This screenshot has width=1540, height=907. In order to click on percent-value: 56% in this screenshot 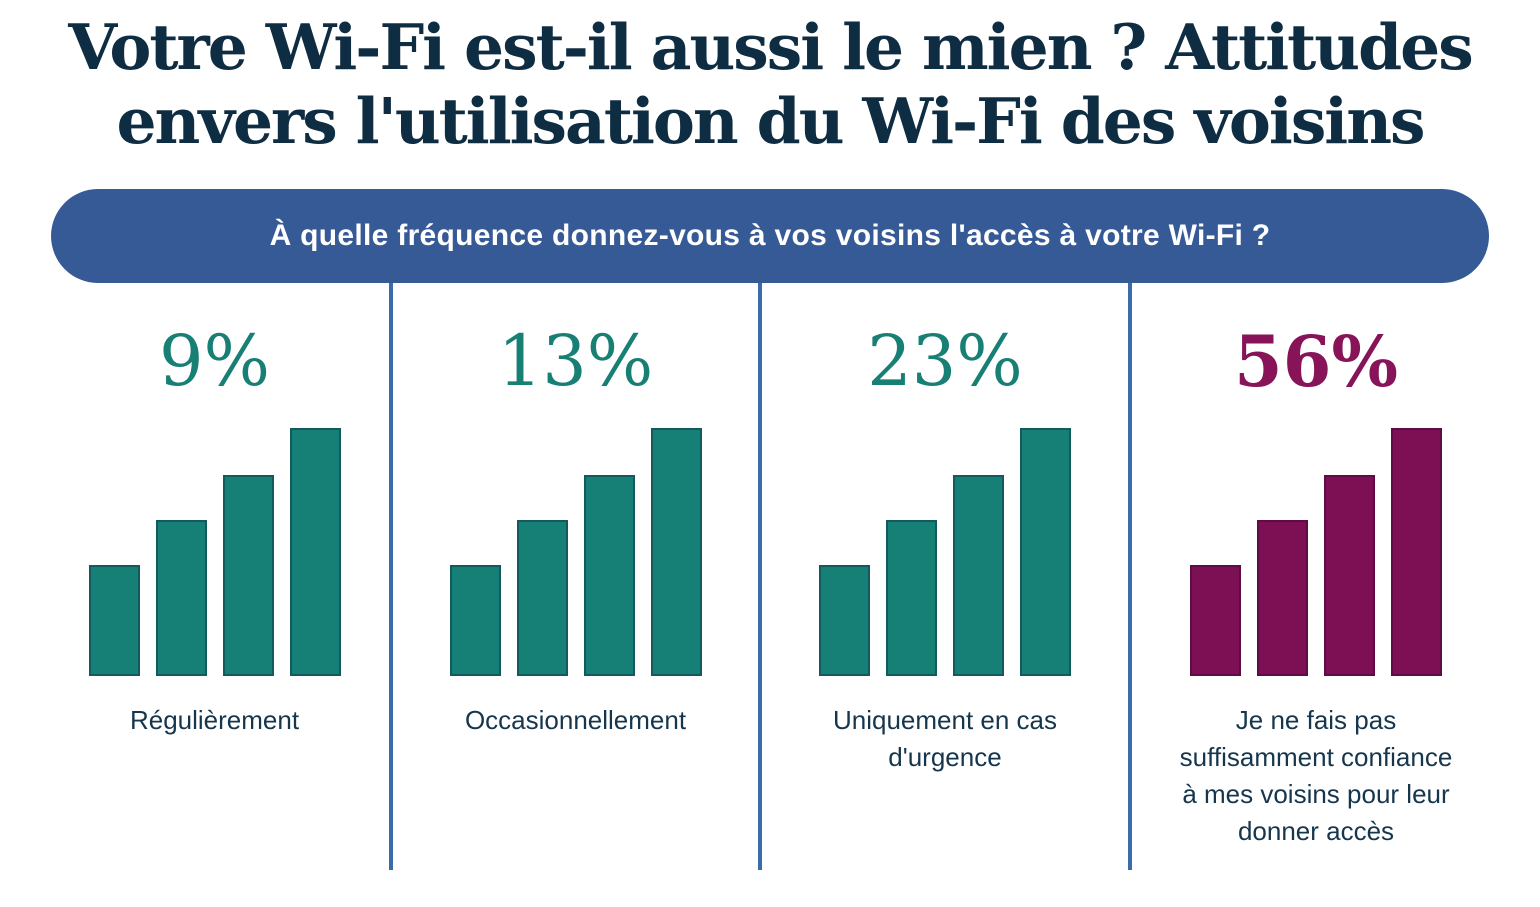, I will do `click(1316, 361)`.